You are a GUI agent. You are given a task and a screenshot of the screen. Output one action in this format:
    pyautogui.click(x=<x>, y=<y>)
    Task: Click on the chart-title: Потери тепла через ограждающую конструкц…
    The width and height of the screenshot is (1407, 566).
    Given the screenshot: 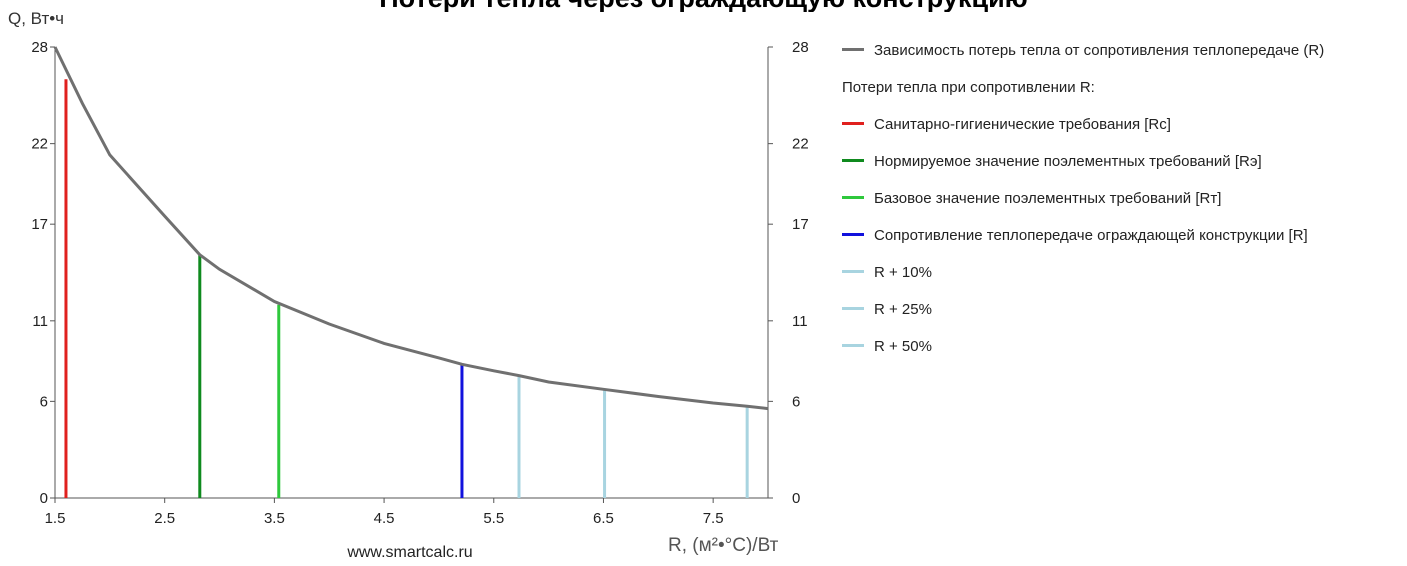 What is the action you would take?
    pyautogui.click(x=703, y=6)
    